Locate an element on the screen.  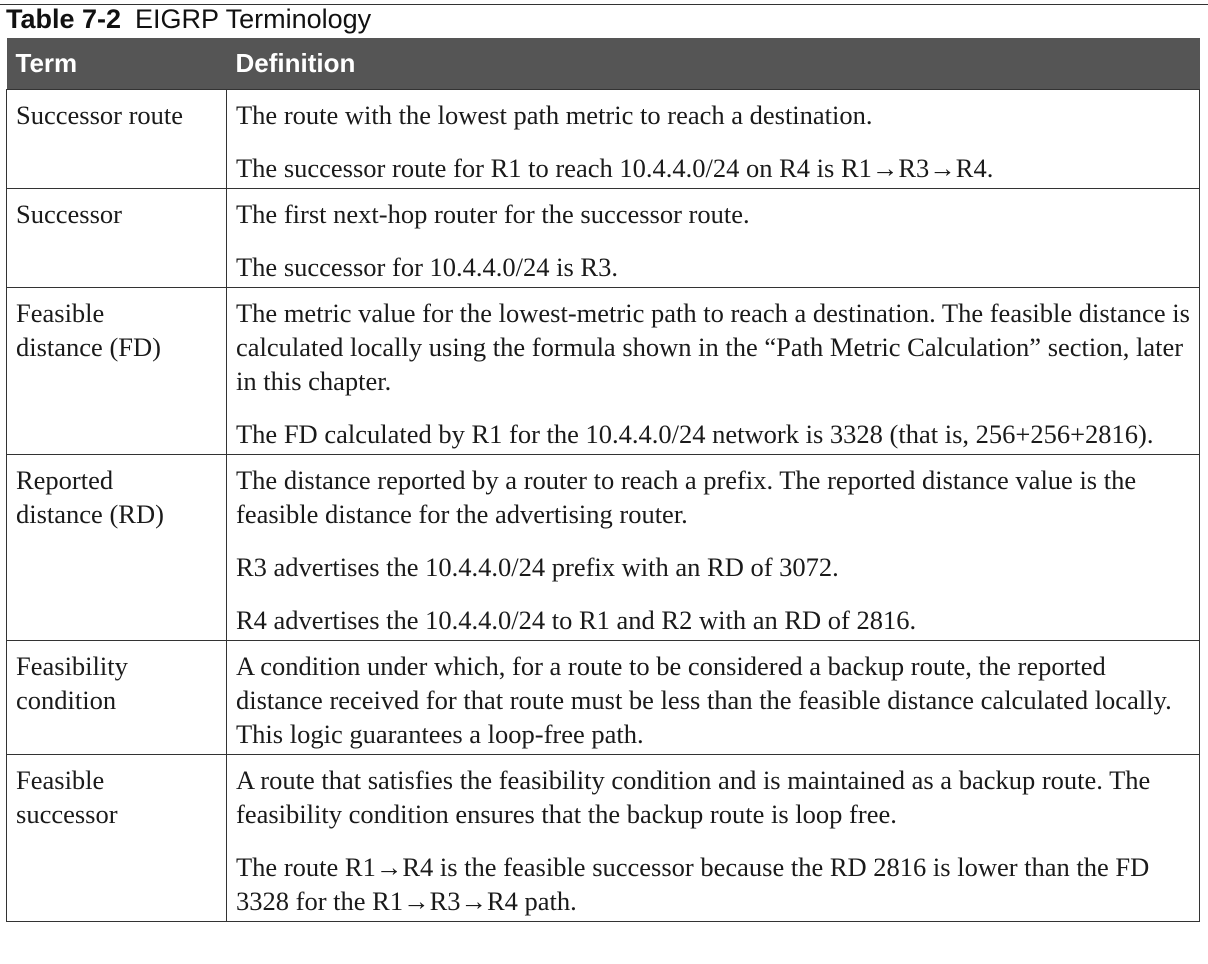
term-cell: Reported distance (RD) is located at coordinates (116, 547).